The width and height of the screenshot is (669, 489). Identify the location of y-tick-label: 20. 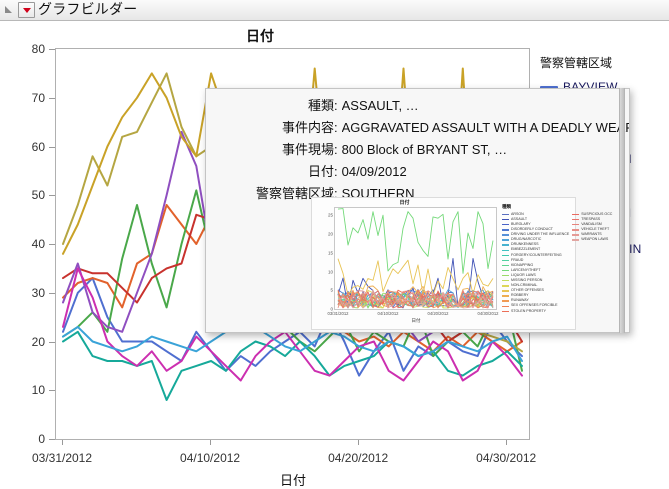
(38, 341).